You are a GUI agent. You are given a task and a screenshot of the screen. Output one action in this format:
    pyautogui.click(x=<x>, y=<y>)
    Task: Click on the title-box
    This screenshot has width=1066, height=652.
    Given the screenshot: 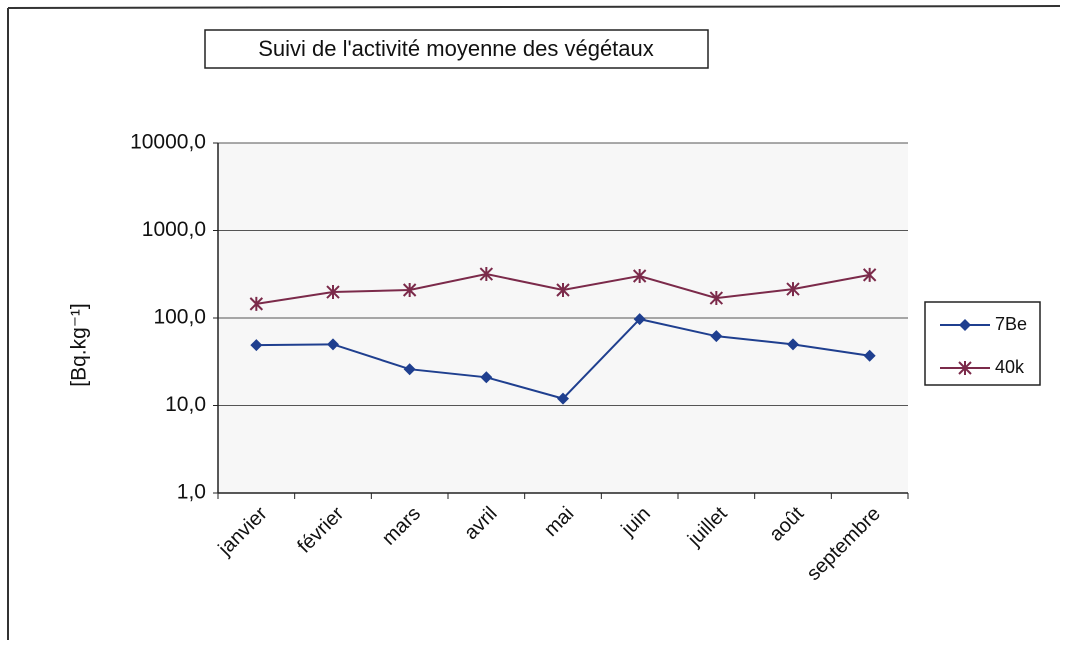 What is the action you would take?
    pyautogui.click(x=456, y=49)
    